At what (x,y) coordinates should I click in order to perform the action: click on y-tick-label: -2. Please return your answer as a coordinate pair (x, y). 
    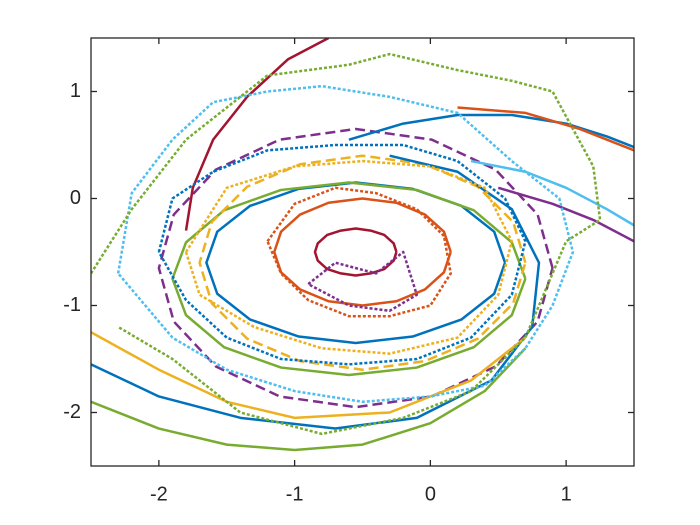
    Looking at the image, I should click on (72, 412).